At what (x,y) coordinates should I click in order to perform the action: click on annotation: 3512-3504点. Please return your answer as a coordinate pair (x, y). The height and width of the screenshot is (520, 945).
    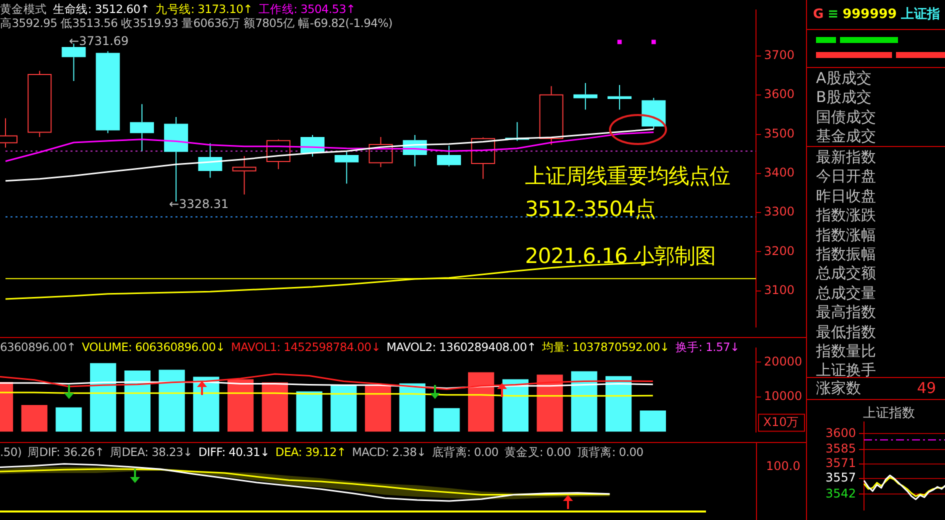
    Looking at the image, I should click on (590, 209).